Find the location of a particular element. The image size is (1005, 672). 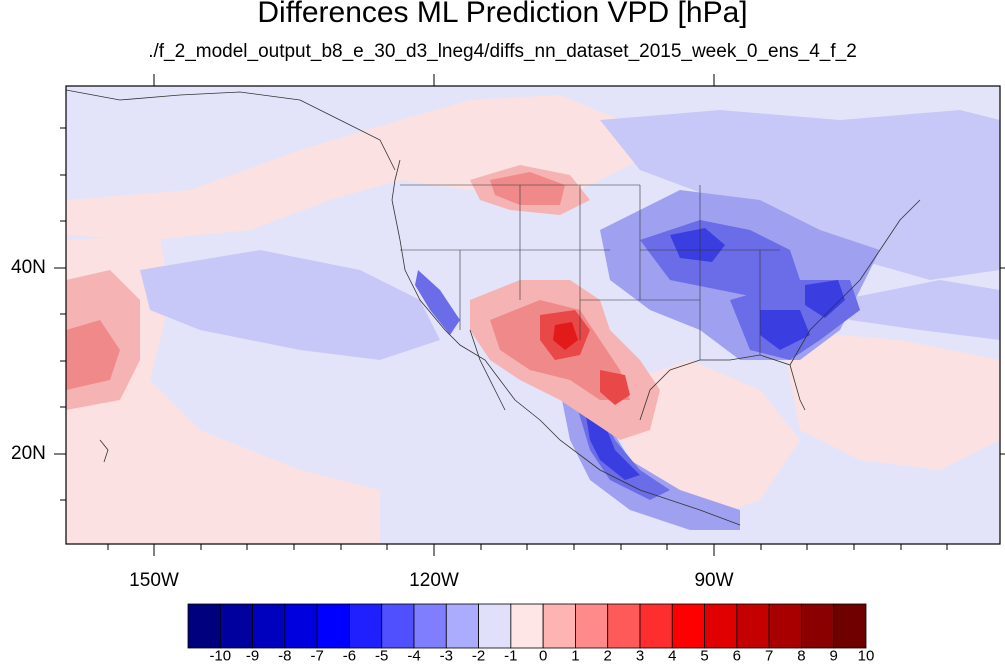

southwest-warm-region is located at coordinates (223, 389).